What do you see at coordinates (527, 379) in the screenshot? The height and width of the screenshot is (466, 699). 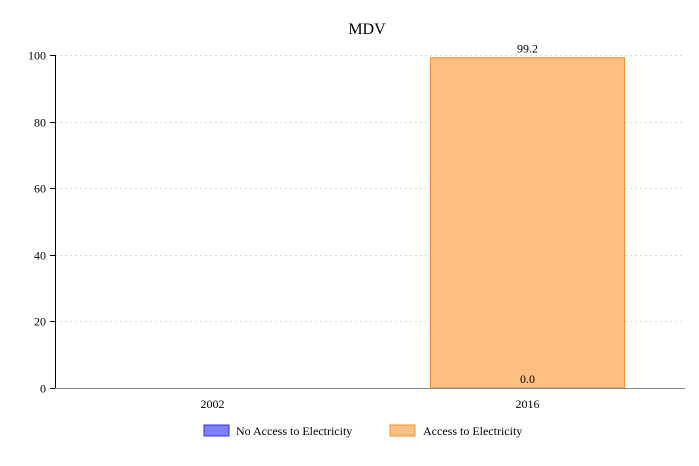 I see `data-label: 0.0` at bounding box center [527, 379].